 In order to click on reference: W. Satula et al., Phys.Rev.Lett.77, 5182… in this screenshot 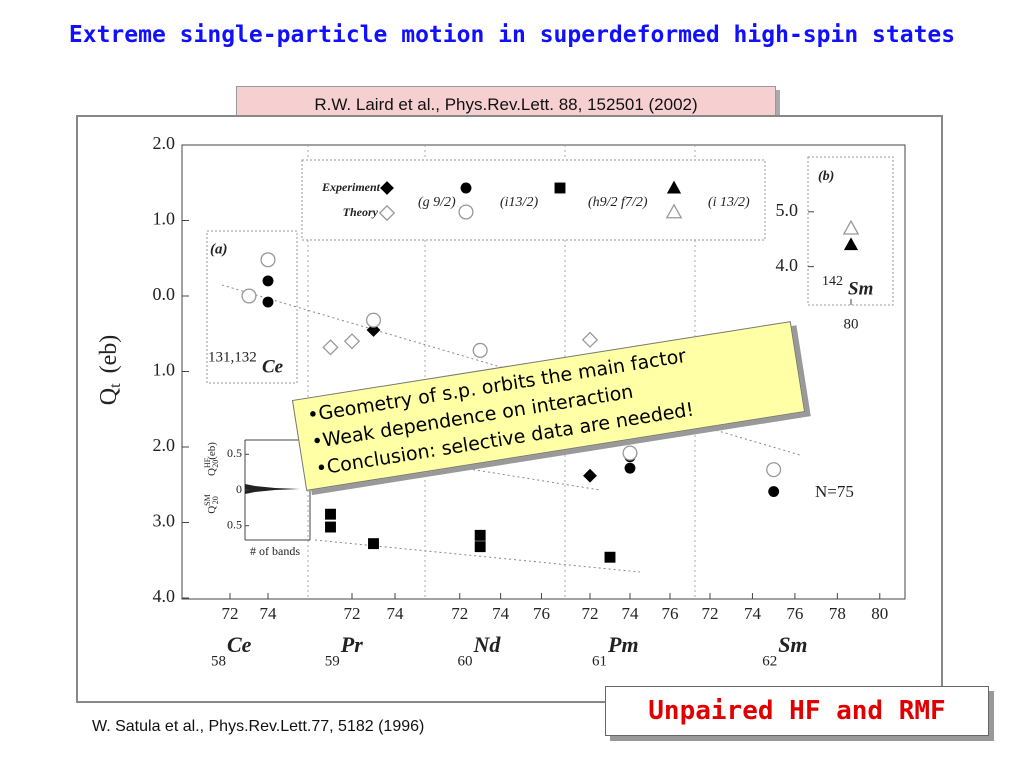, I will do `click(258, 726)`.